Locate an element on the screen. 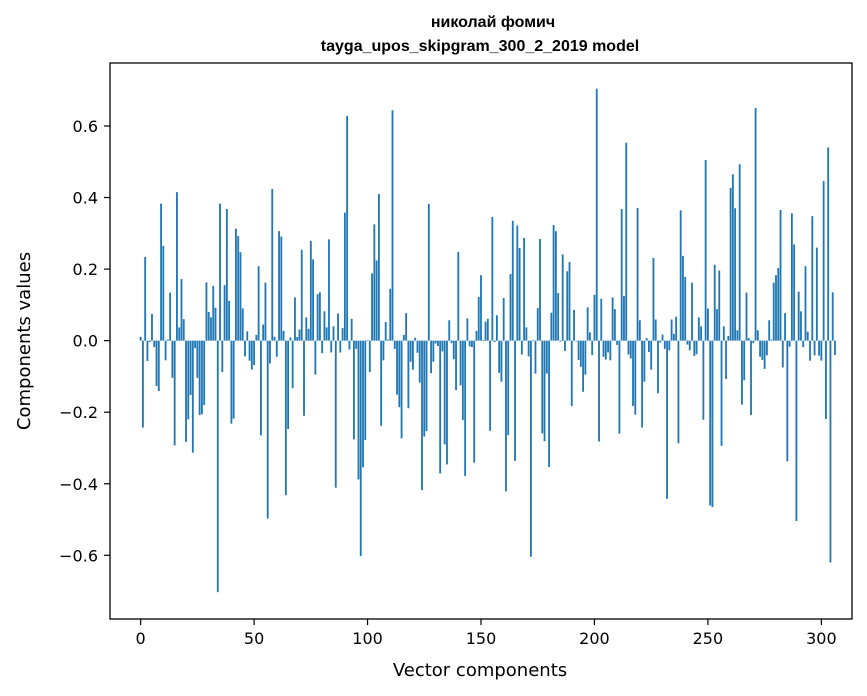 The width and height of the screenshot is (867, 696). y-axis-label: Components values is located at coordinates (24, 341).